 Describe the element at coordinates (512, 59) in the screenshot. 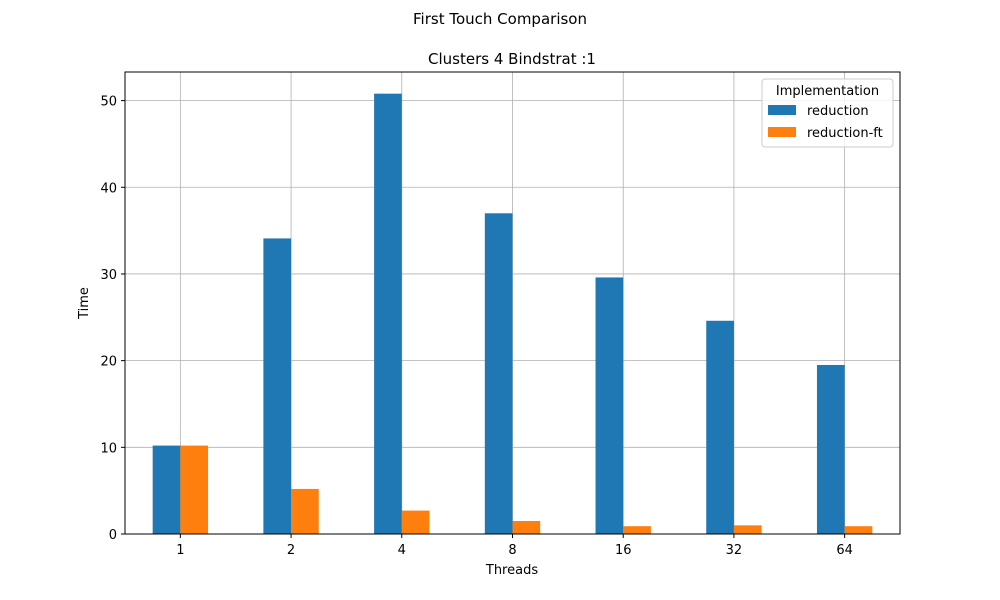

I see `chart-title: Clusters 4 Bindstrat :1` at that location.